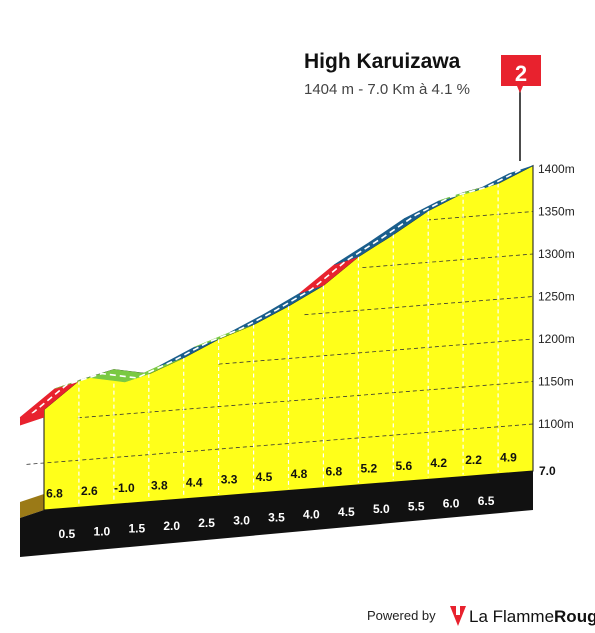 The image size is (595, 633). Describe the element at coordinates (547, 471) in the screenshot. I see `km-end-label: 7.0` at that location.